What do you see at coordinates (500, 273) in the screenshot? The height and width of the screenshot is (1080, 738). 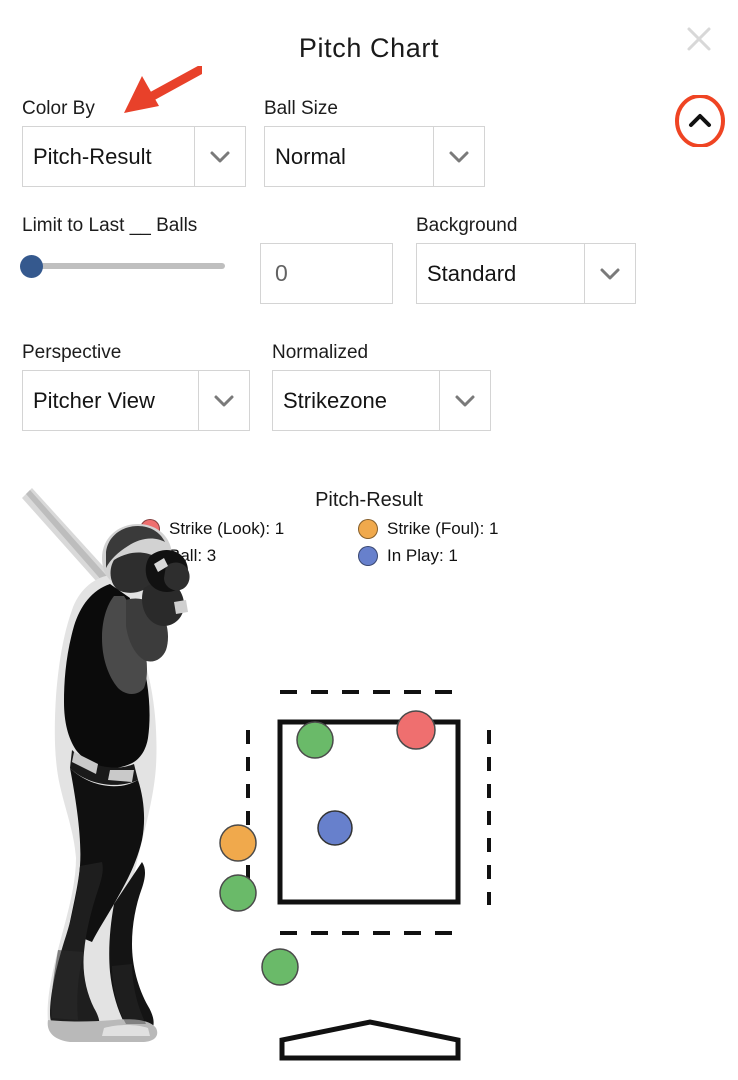 I see `background-value: Standard` at bounding box center [500, 273].